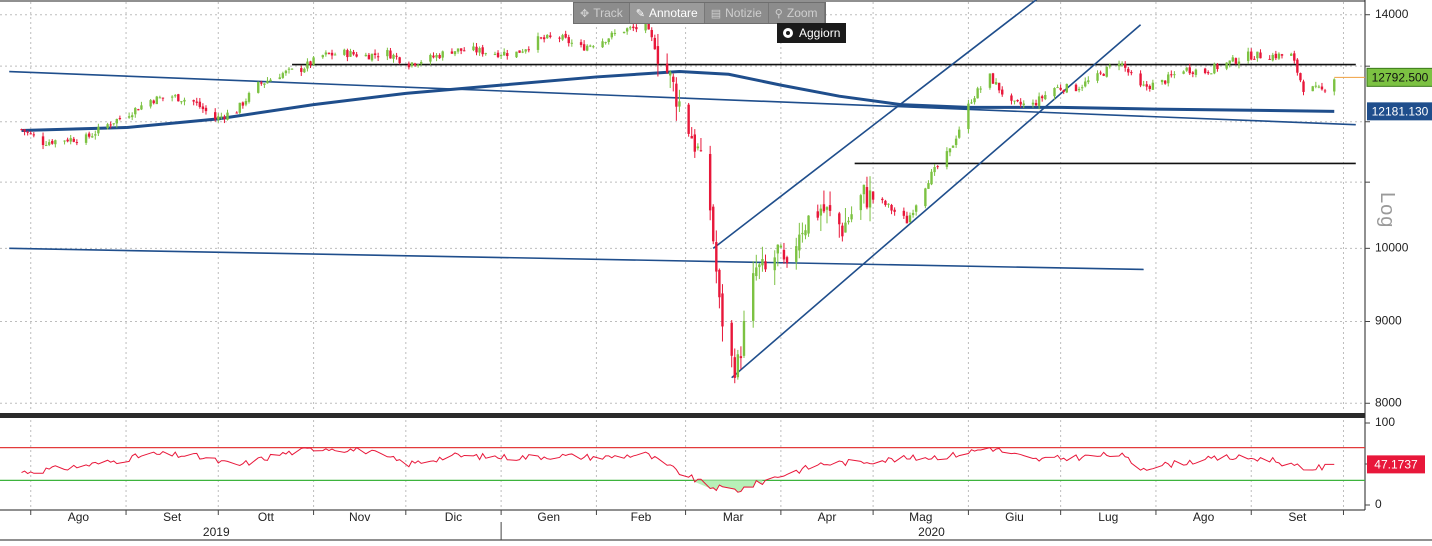 This screenshot has width=1432, height=546. I want to click on rsi-tick-label: 0, so click(1378, 504).